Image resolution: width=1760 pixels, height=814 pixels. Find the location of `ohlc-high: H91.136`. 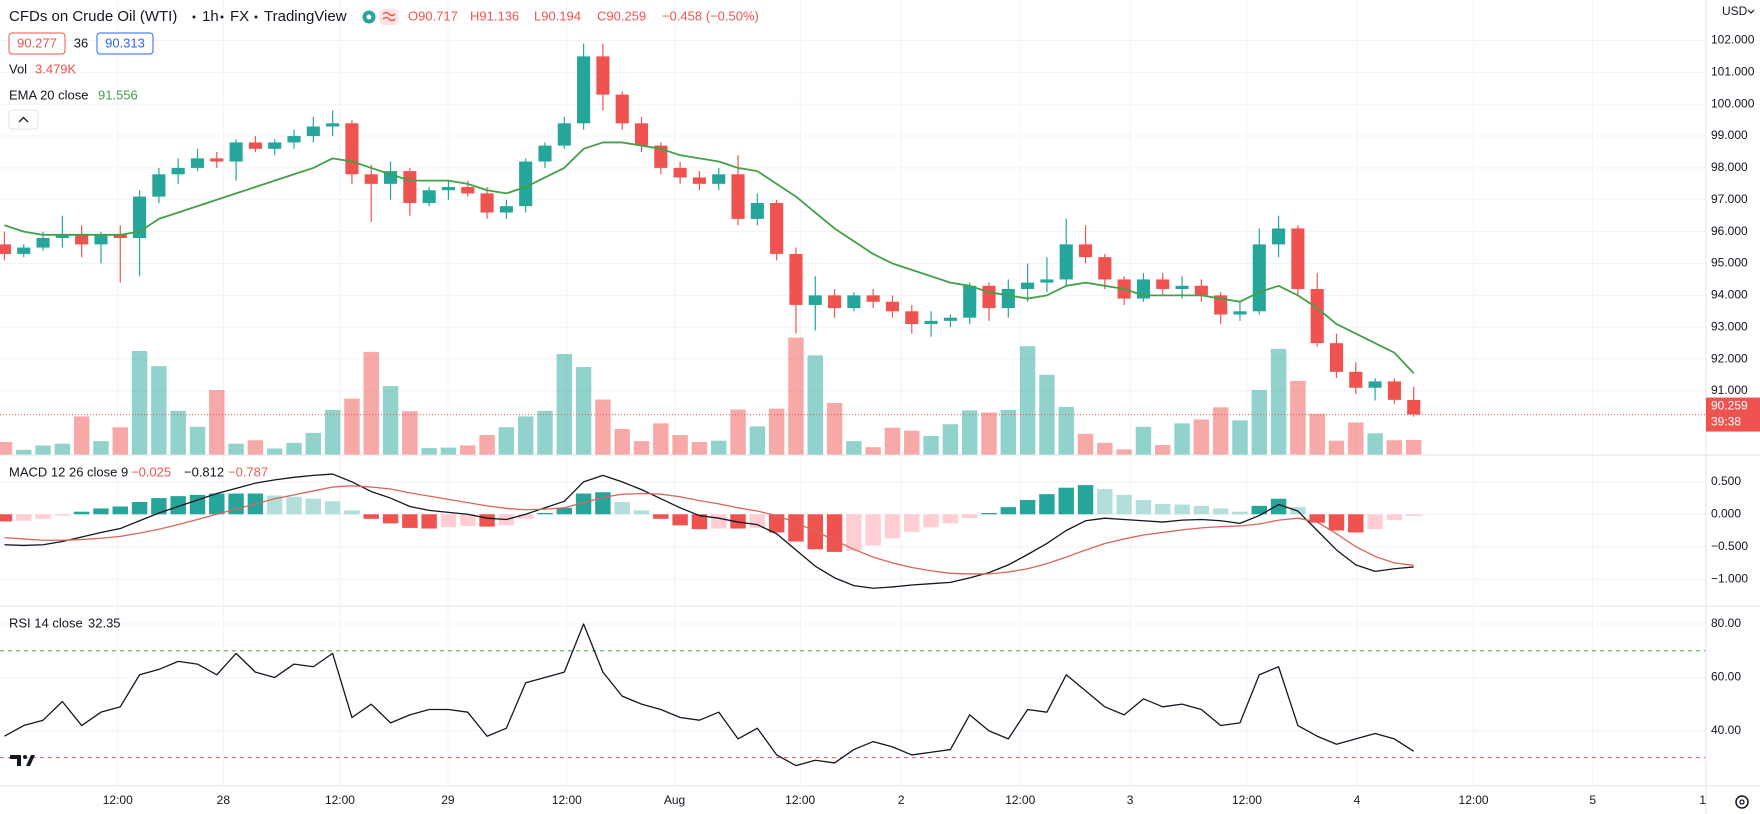

ohlc-high: H91.136 is located at coordinates (494, 15).